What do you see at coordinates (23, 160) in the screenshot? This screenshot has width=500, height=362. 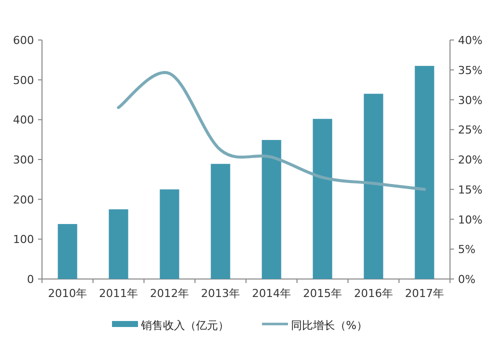 I see `y-tick-label: 300` at bounding box center [23, 160].